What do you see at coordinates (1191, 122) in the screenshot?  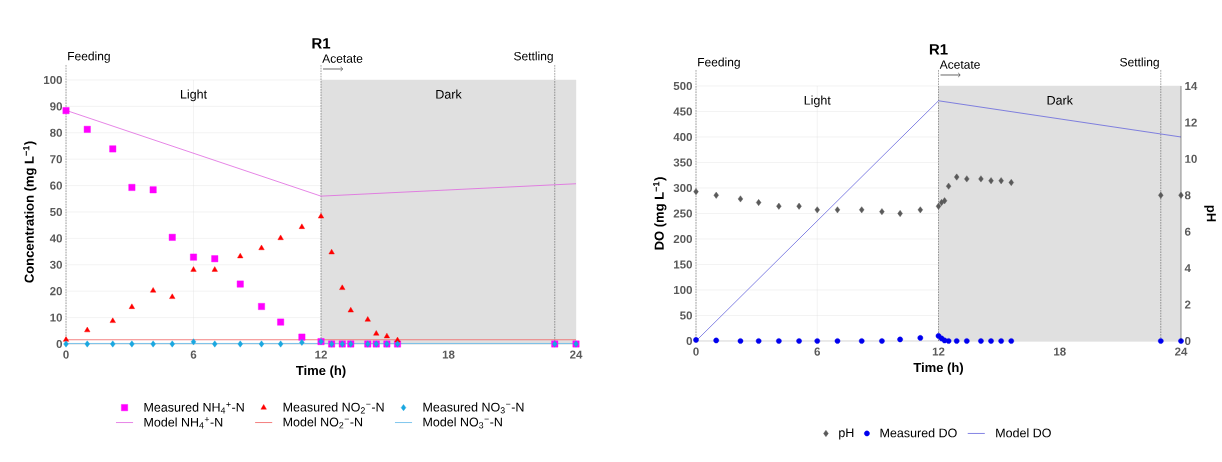 I see `y2-tick-label: 12` at bounding box center [1191, 122].